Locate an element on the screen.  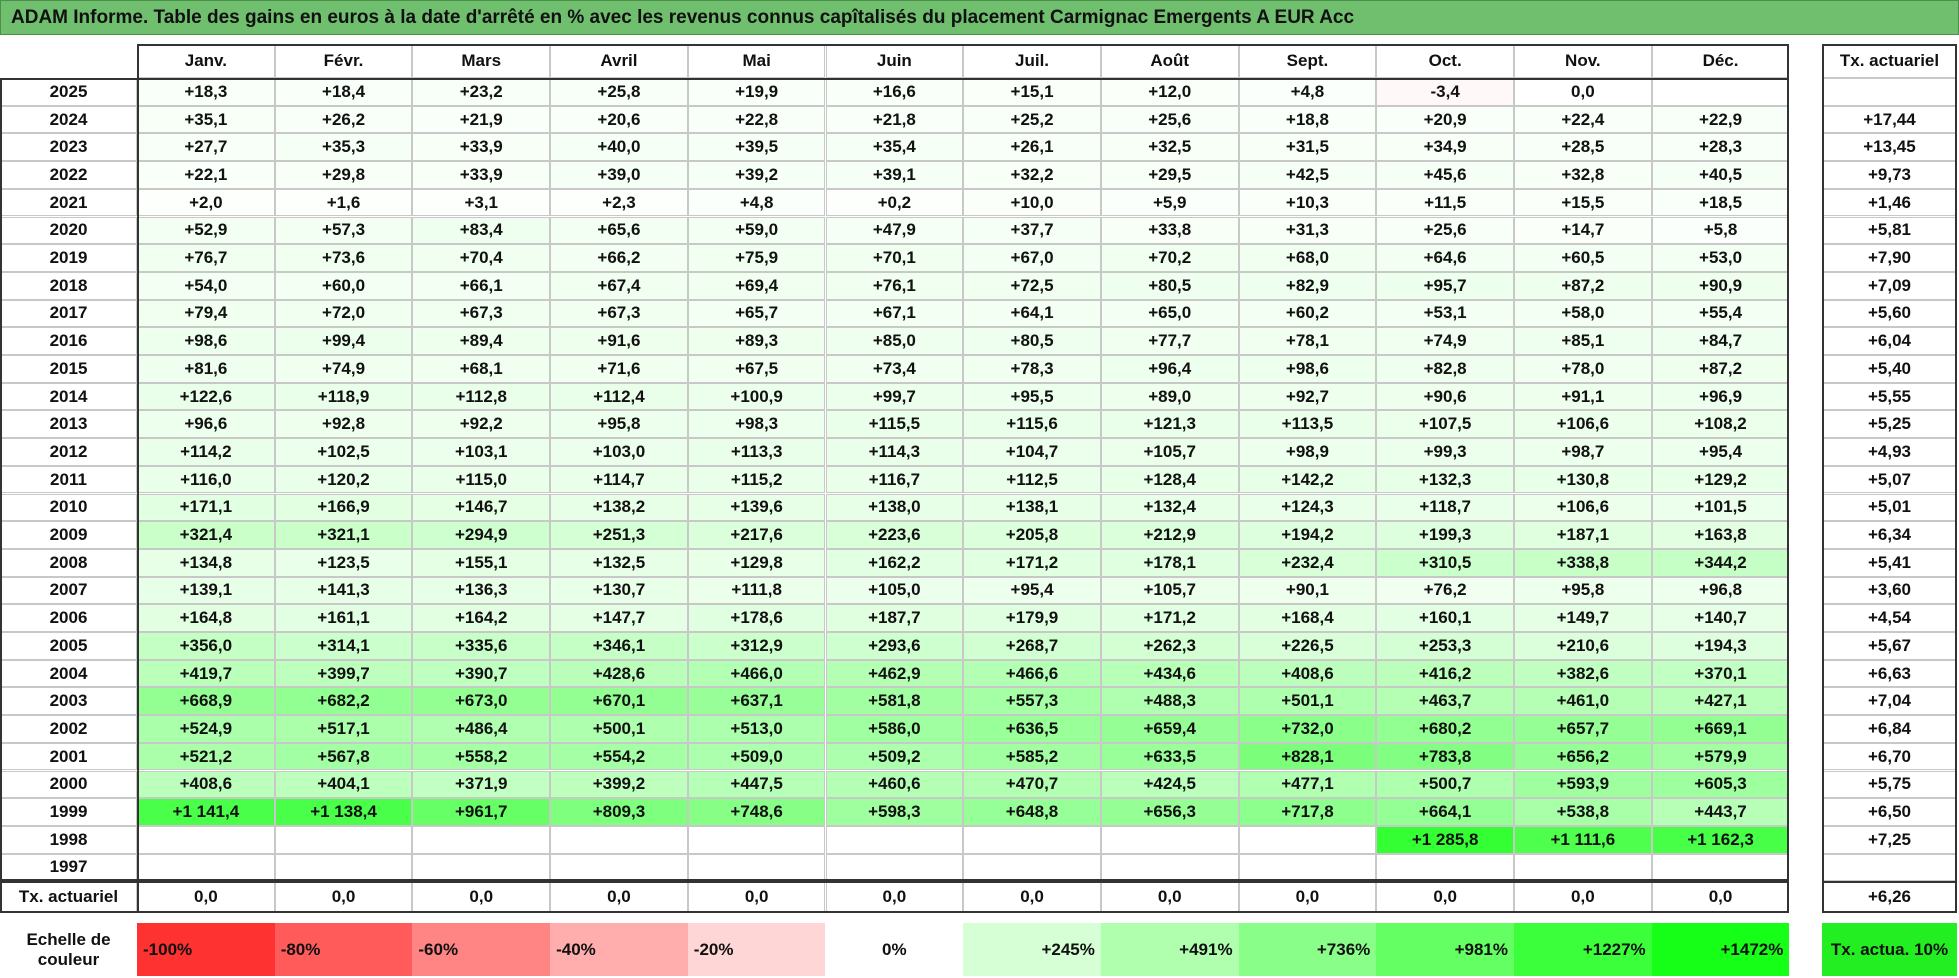
gain-cell: +71,6 is located at coordinates (619, 369).